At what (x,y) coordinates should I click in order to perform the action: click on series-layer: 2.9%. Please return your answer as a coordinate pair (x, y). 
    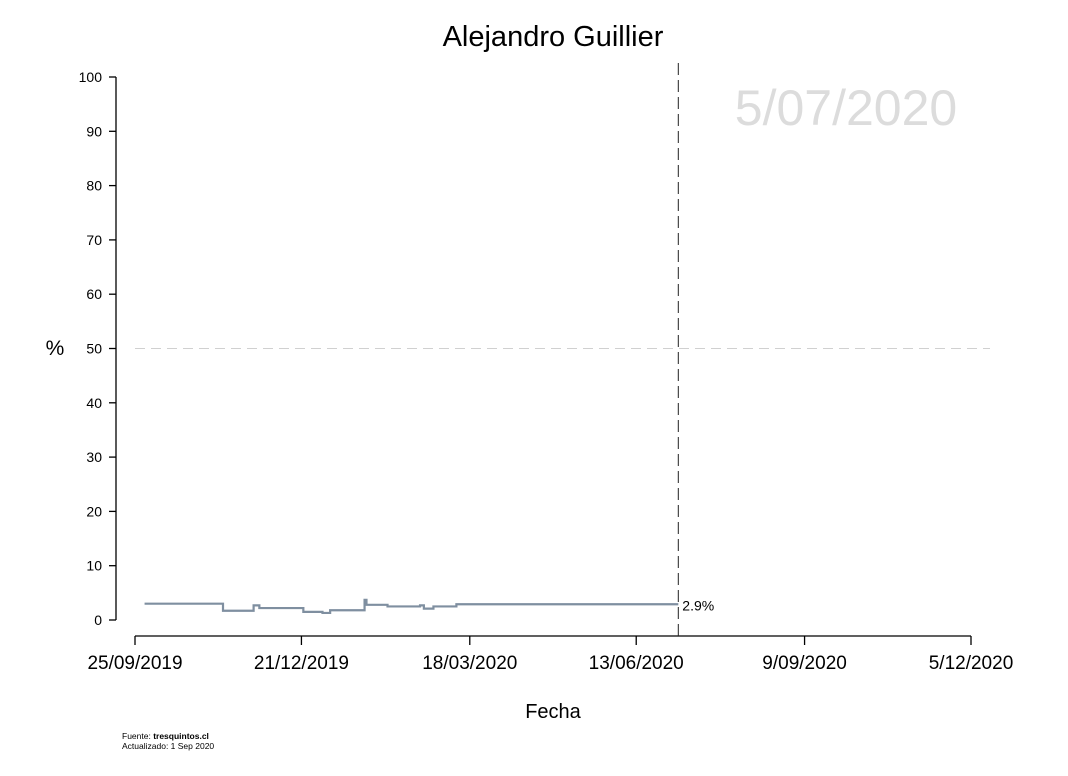
    Looking at the image, I should click on (429, 606).